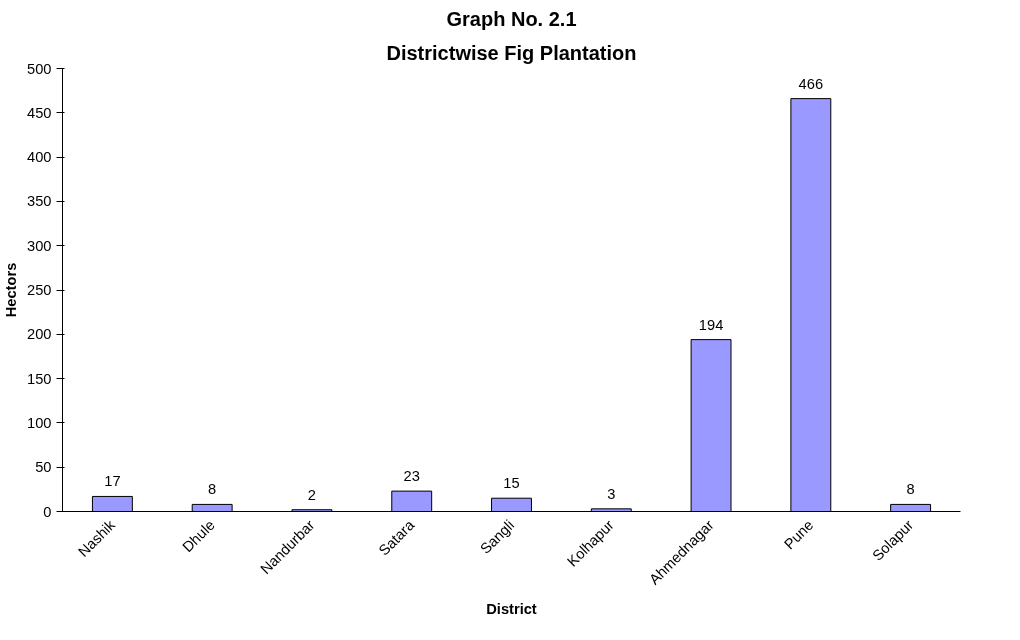  I want to click on y-tick-label: 0, so click(47, 511).